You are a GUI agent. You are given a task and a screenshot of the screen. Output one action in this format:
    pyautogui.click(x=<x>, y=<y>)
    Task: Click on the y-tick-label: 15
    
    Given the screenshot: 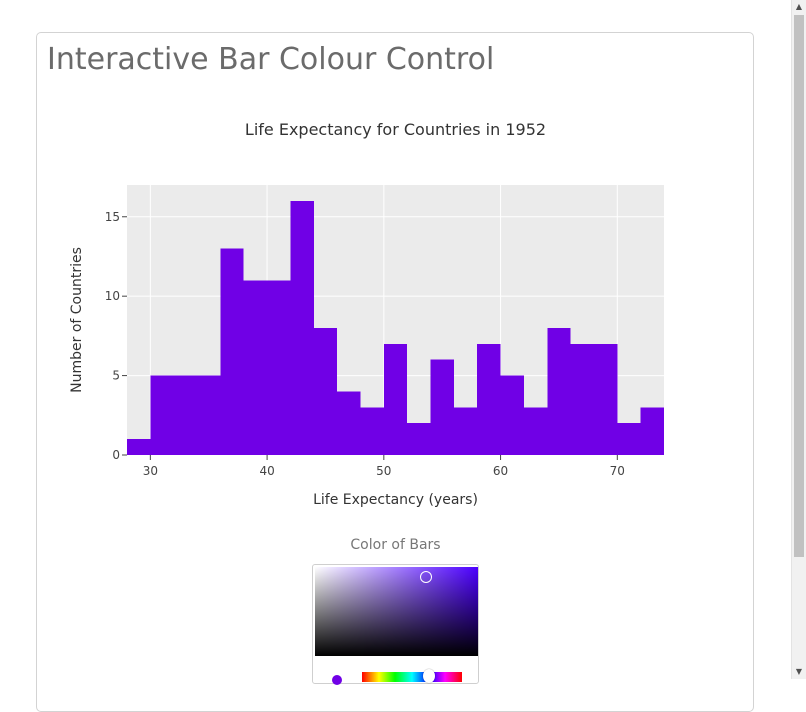 What is the action you would take?
    pyautogui.click(x=112, y=217)
    